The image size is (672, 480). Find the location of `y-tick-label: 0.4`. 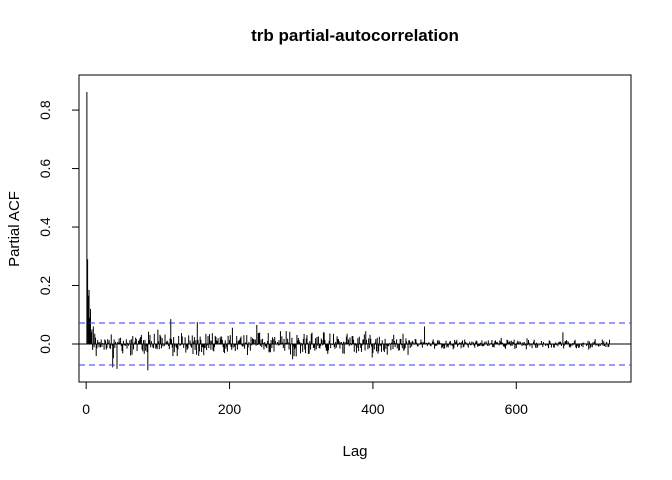

y-tick-label: 0.4 is located at coordinates (45, 227).